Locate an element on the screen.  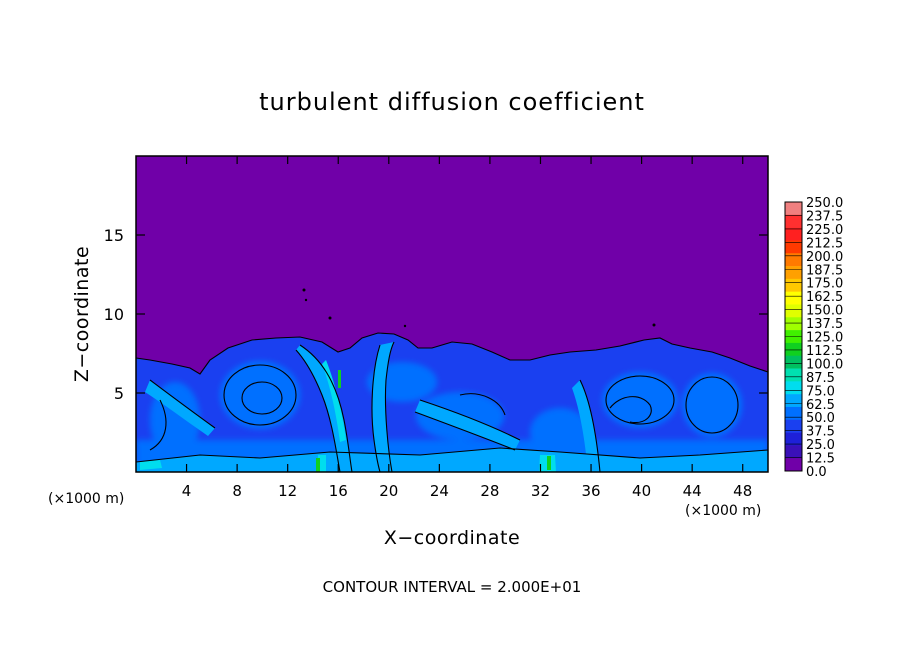
x-axis-label: X−coordinate is located at coordinates (452, 538).